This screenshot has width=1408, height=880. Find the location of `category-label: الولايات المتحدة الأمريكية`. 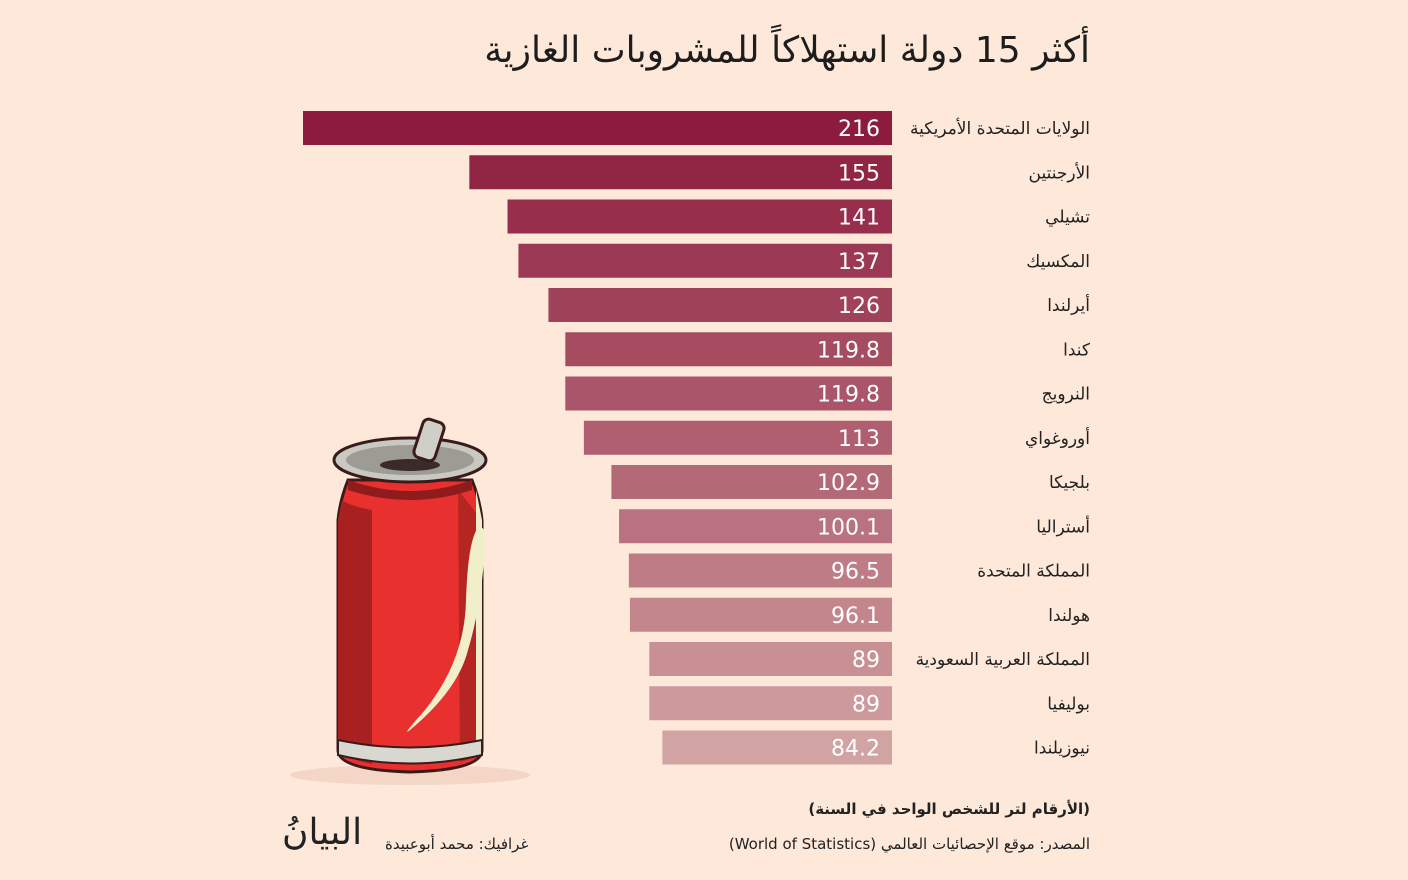

category-label: الولايات المتحدة الأمريكية is located at coordinates (1000, 128).